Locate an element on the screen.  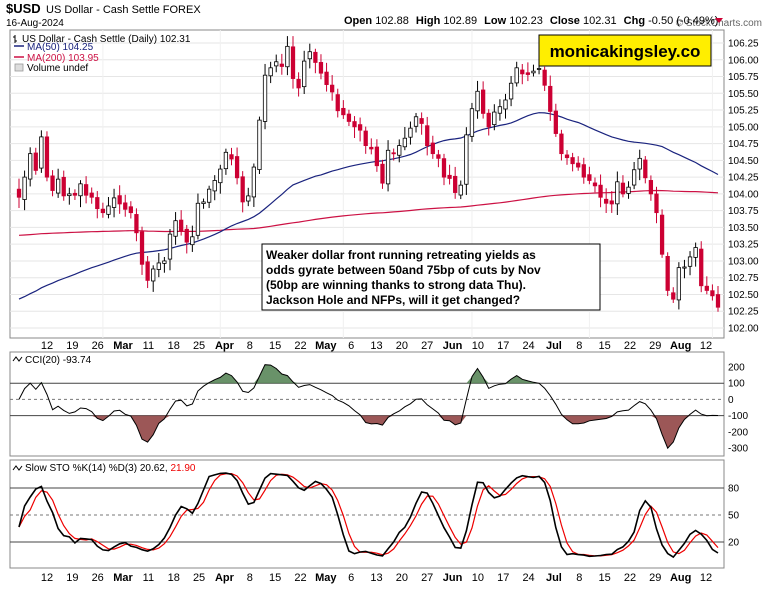
x-tick-label-top: 10 is located at coordinates (478, 346).